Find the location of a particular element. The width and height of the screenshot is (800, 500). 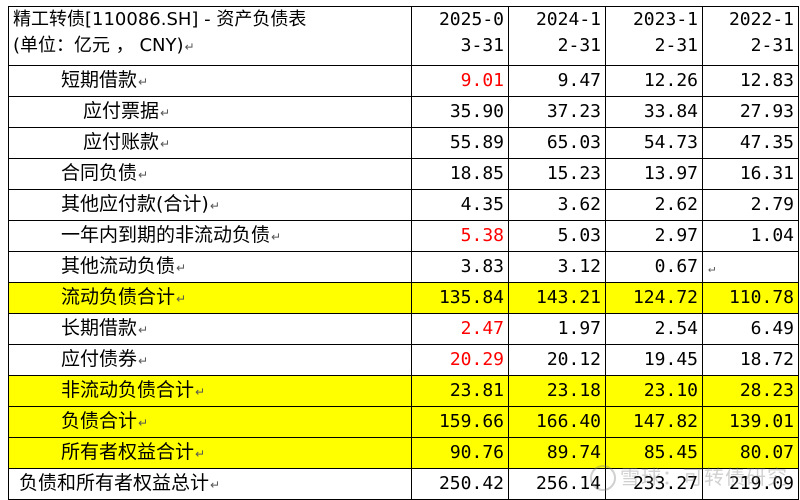

row-value: 55.89 is located at coordinates (460, 143).